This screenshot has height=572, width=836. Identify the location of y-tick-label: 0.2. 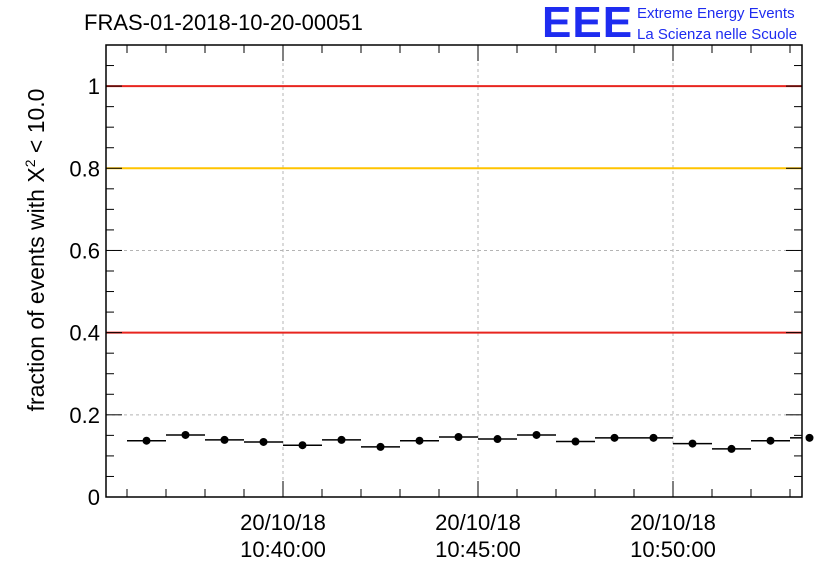
(84, 415).